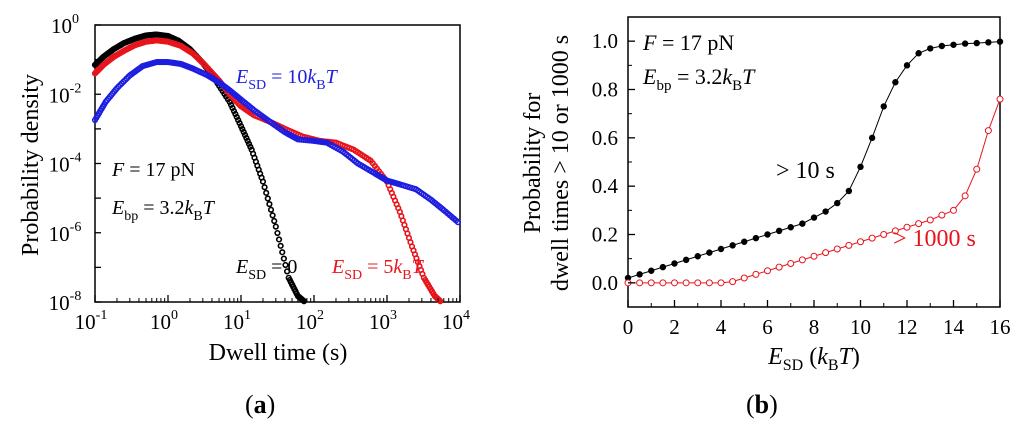 This screenshot has height=431, width=1024. What do you see at coordinates (605, 235) in the screenshot?
I see `y-tick-label: 0.2` at bounding box center [605, 235].